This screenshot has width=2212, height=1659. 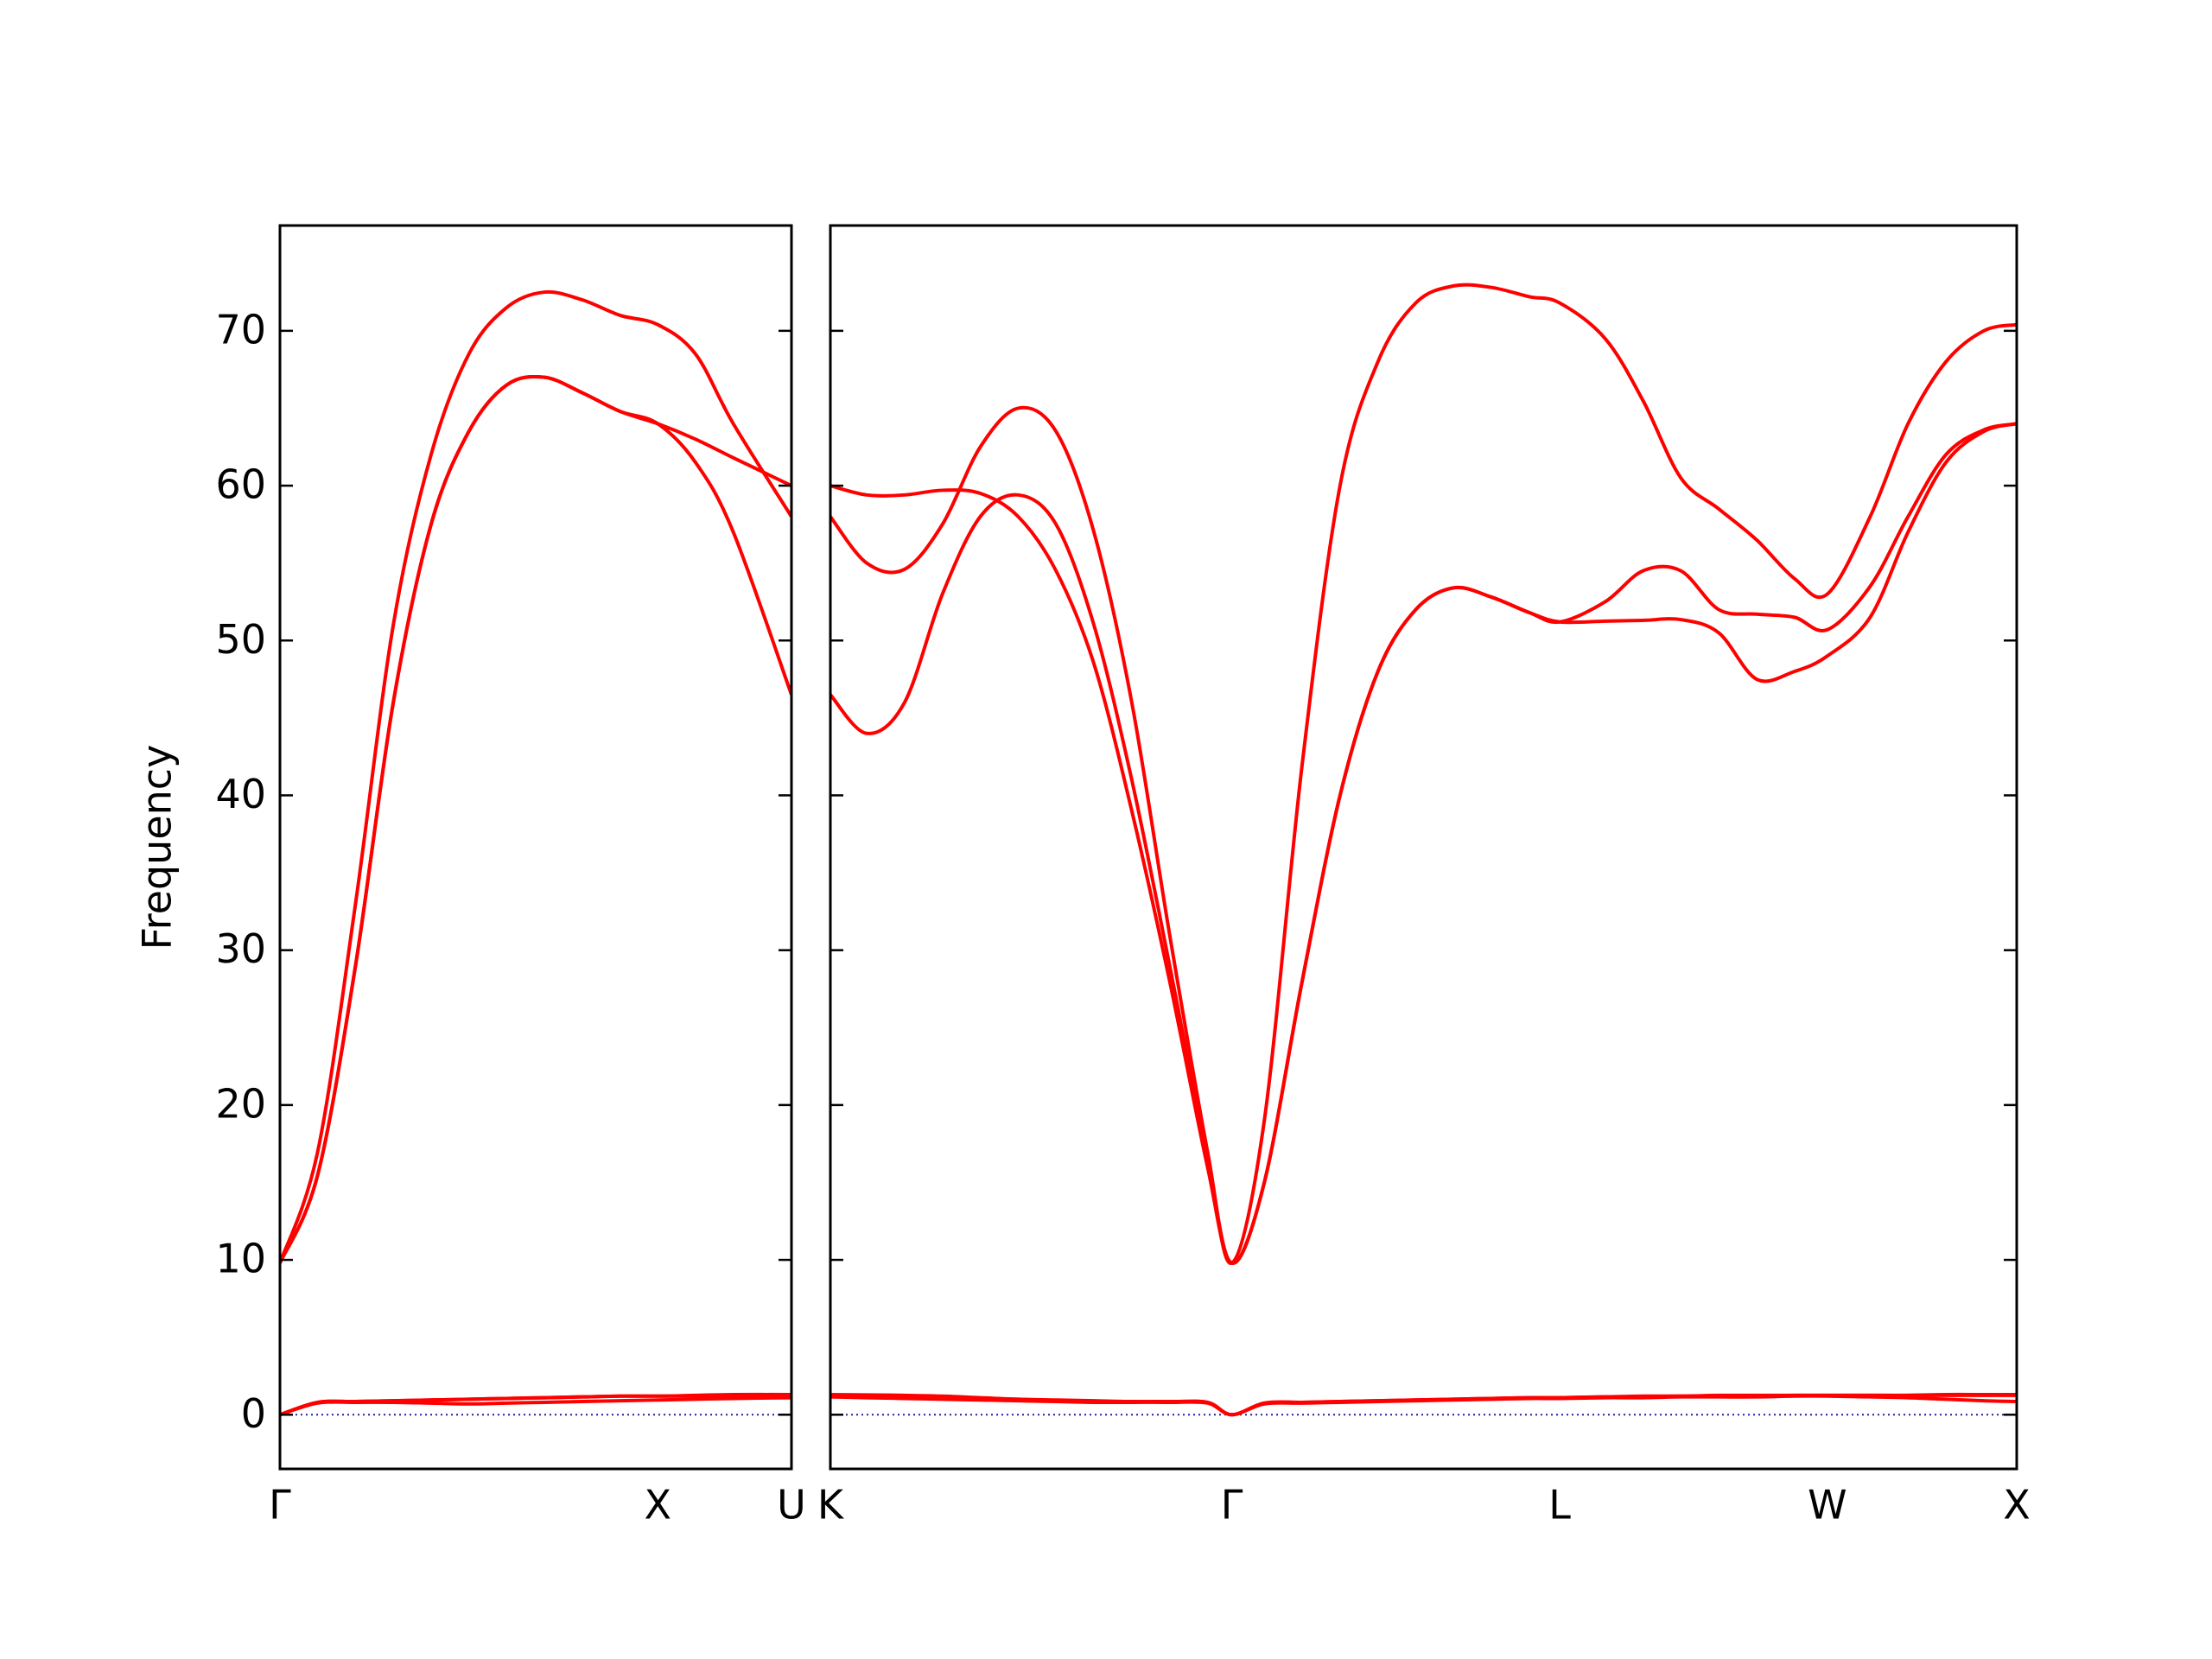 What do you see at coordinates (831, 1505) in the screenshot?
I see `x-tick-label: K` at bounding box center [831, 1505].